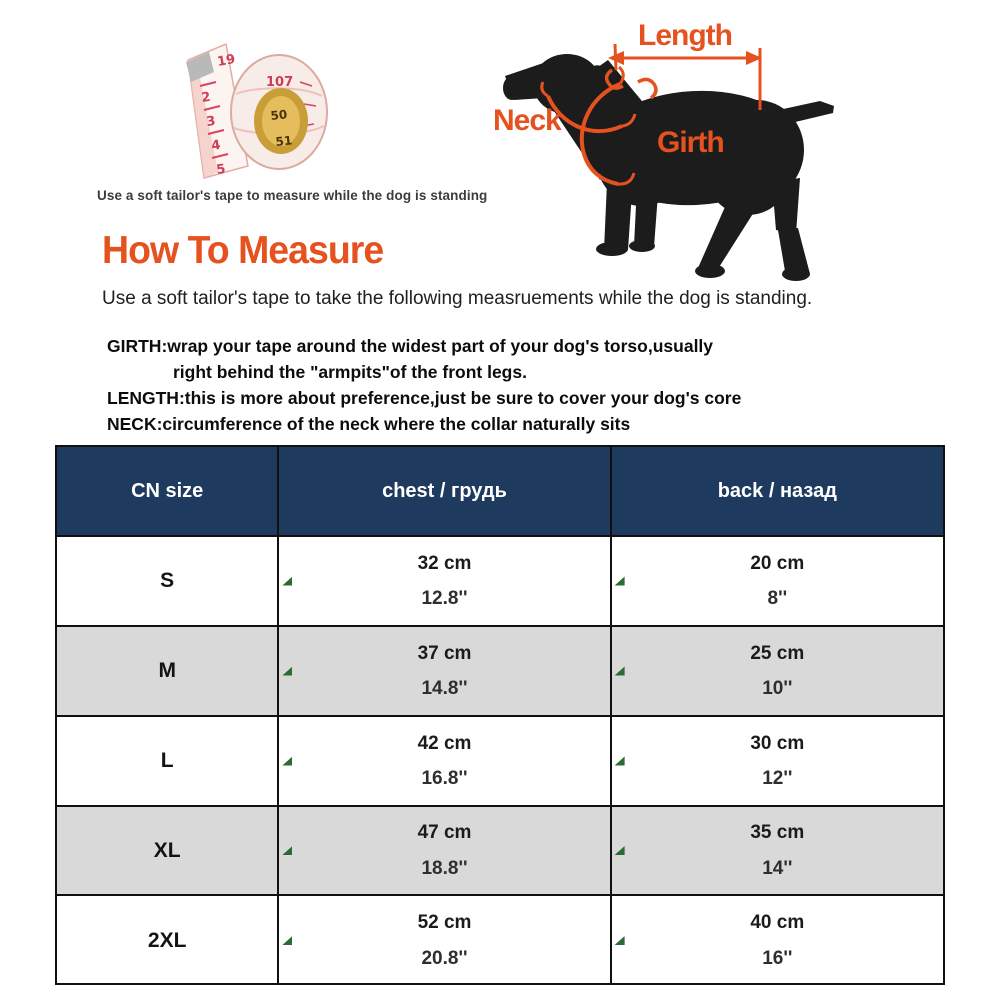  What do you see at coordinates (777, 833) in the screenshot?
I see `back-cm: 35 cm` at bounding box center [777, 833].